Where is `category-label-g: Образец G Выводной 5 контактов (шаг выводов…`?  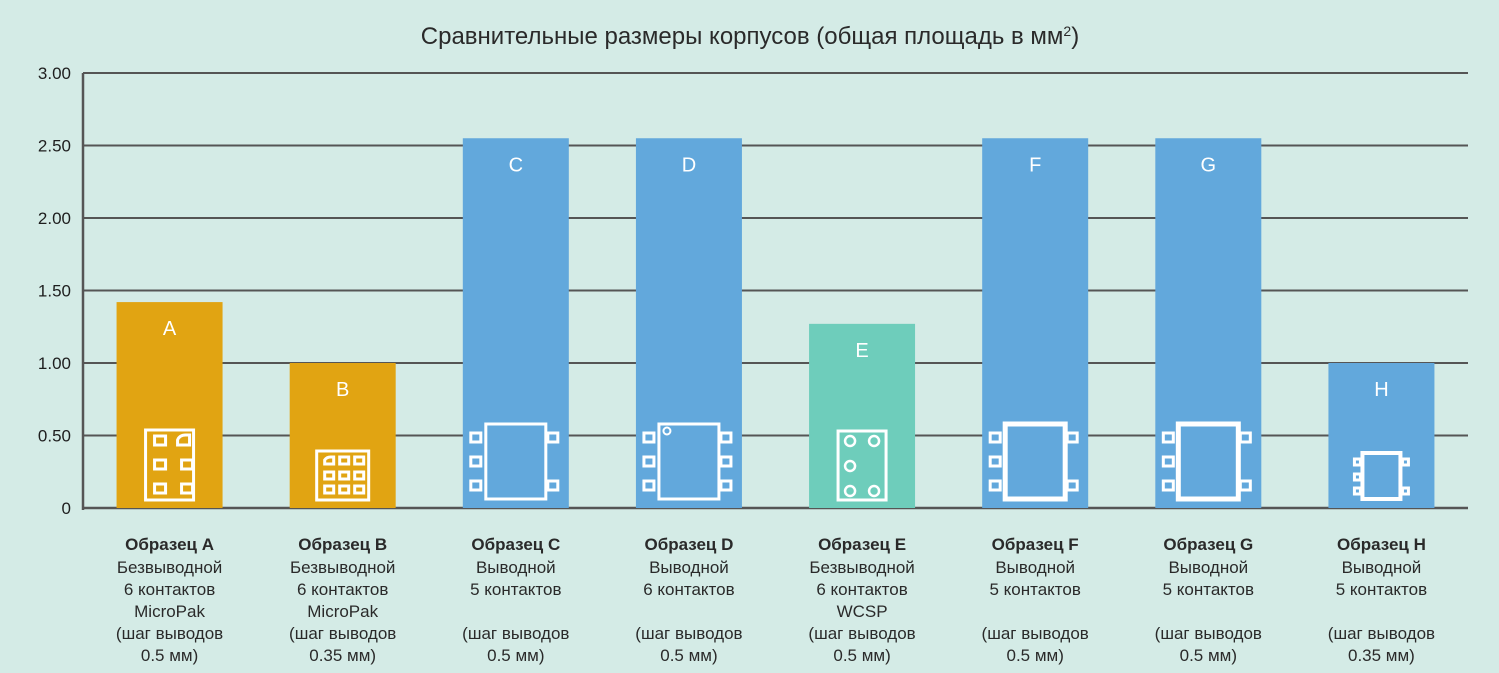 category-label-g: Образец G Выводной 5 контактов (шаг выводов… is located at coordinates (1208, 600).